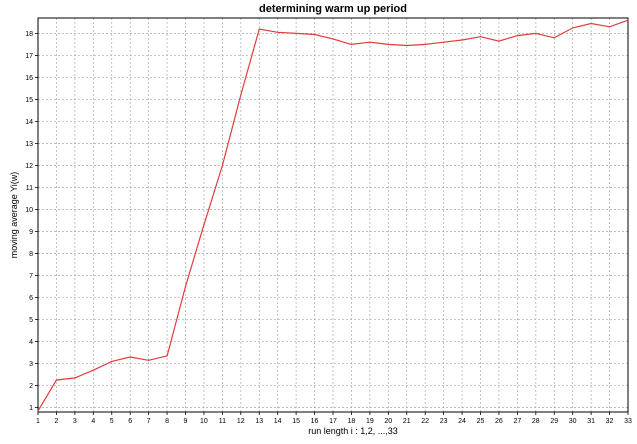 The height and width of the screenshot is (444, 637). What do you see at coordinates (29, 34) in the screenshot?
I see `y-tick-label: 18` at bounding box center [29, 34].